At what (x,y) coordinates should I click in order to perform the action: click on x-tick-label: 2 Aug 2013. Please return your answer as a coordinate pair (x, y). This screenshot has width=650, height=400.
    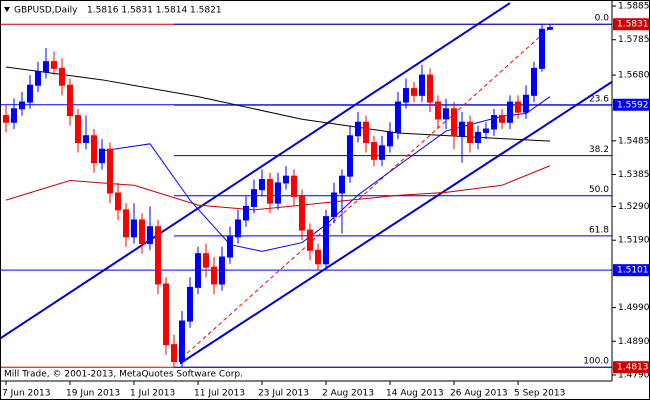
    Looking at the image, I should click on (348, 394).